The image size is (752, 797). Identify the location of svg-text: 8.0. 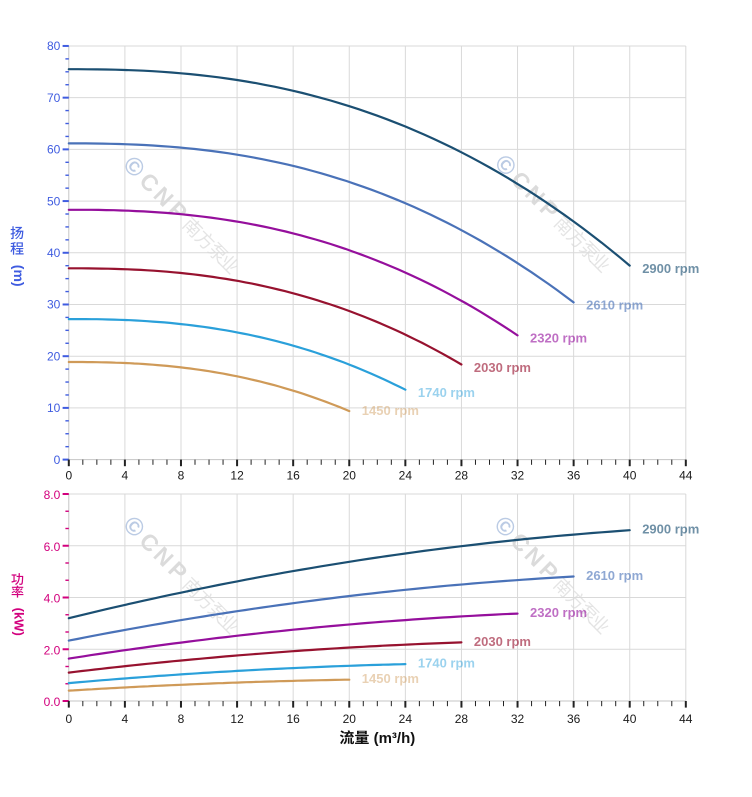
(52, 495).